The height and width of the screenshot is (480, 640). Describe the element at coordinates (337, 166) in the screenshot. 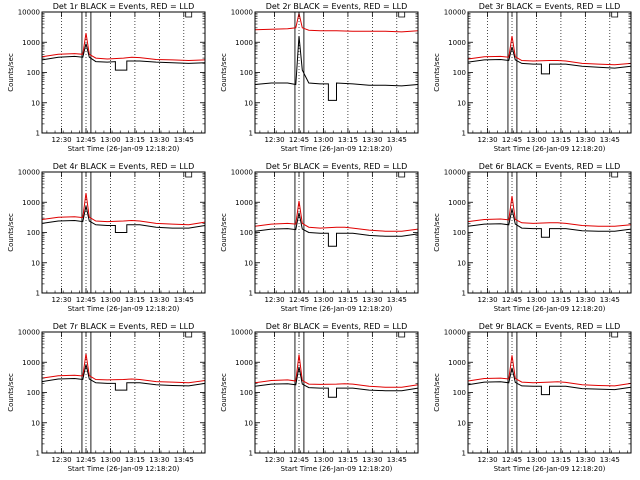

I see `chart-title: Det 5r BLACK = Events, RED = LLD` at that location.